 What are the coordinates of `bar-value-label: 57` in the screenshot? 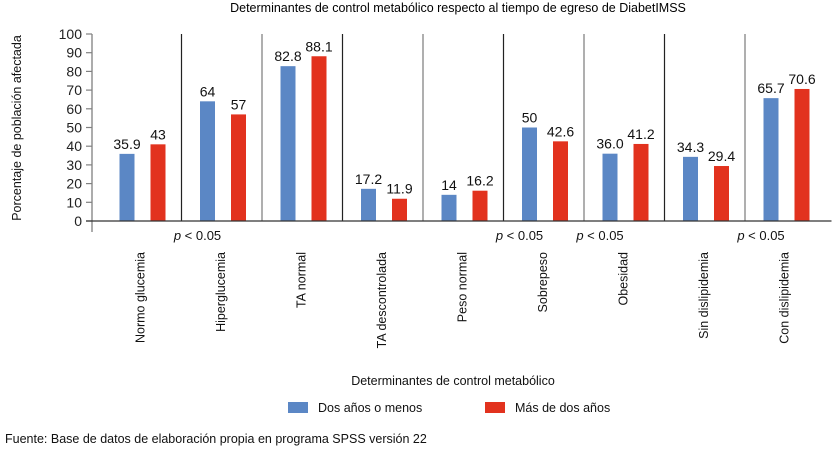 It's located at (239, 104).